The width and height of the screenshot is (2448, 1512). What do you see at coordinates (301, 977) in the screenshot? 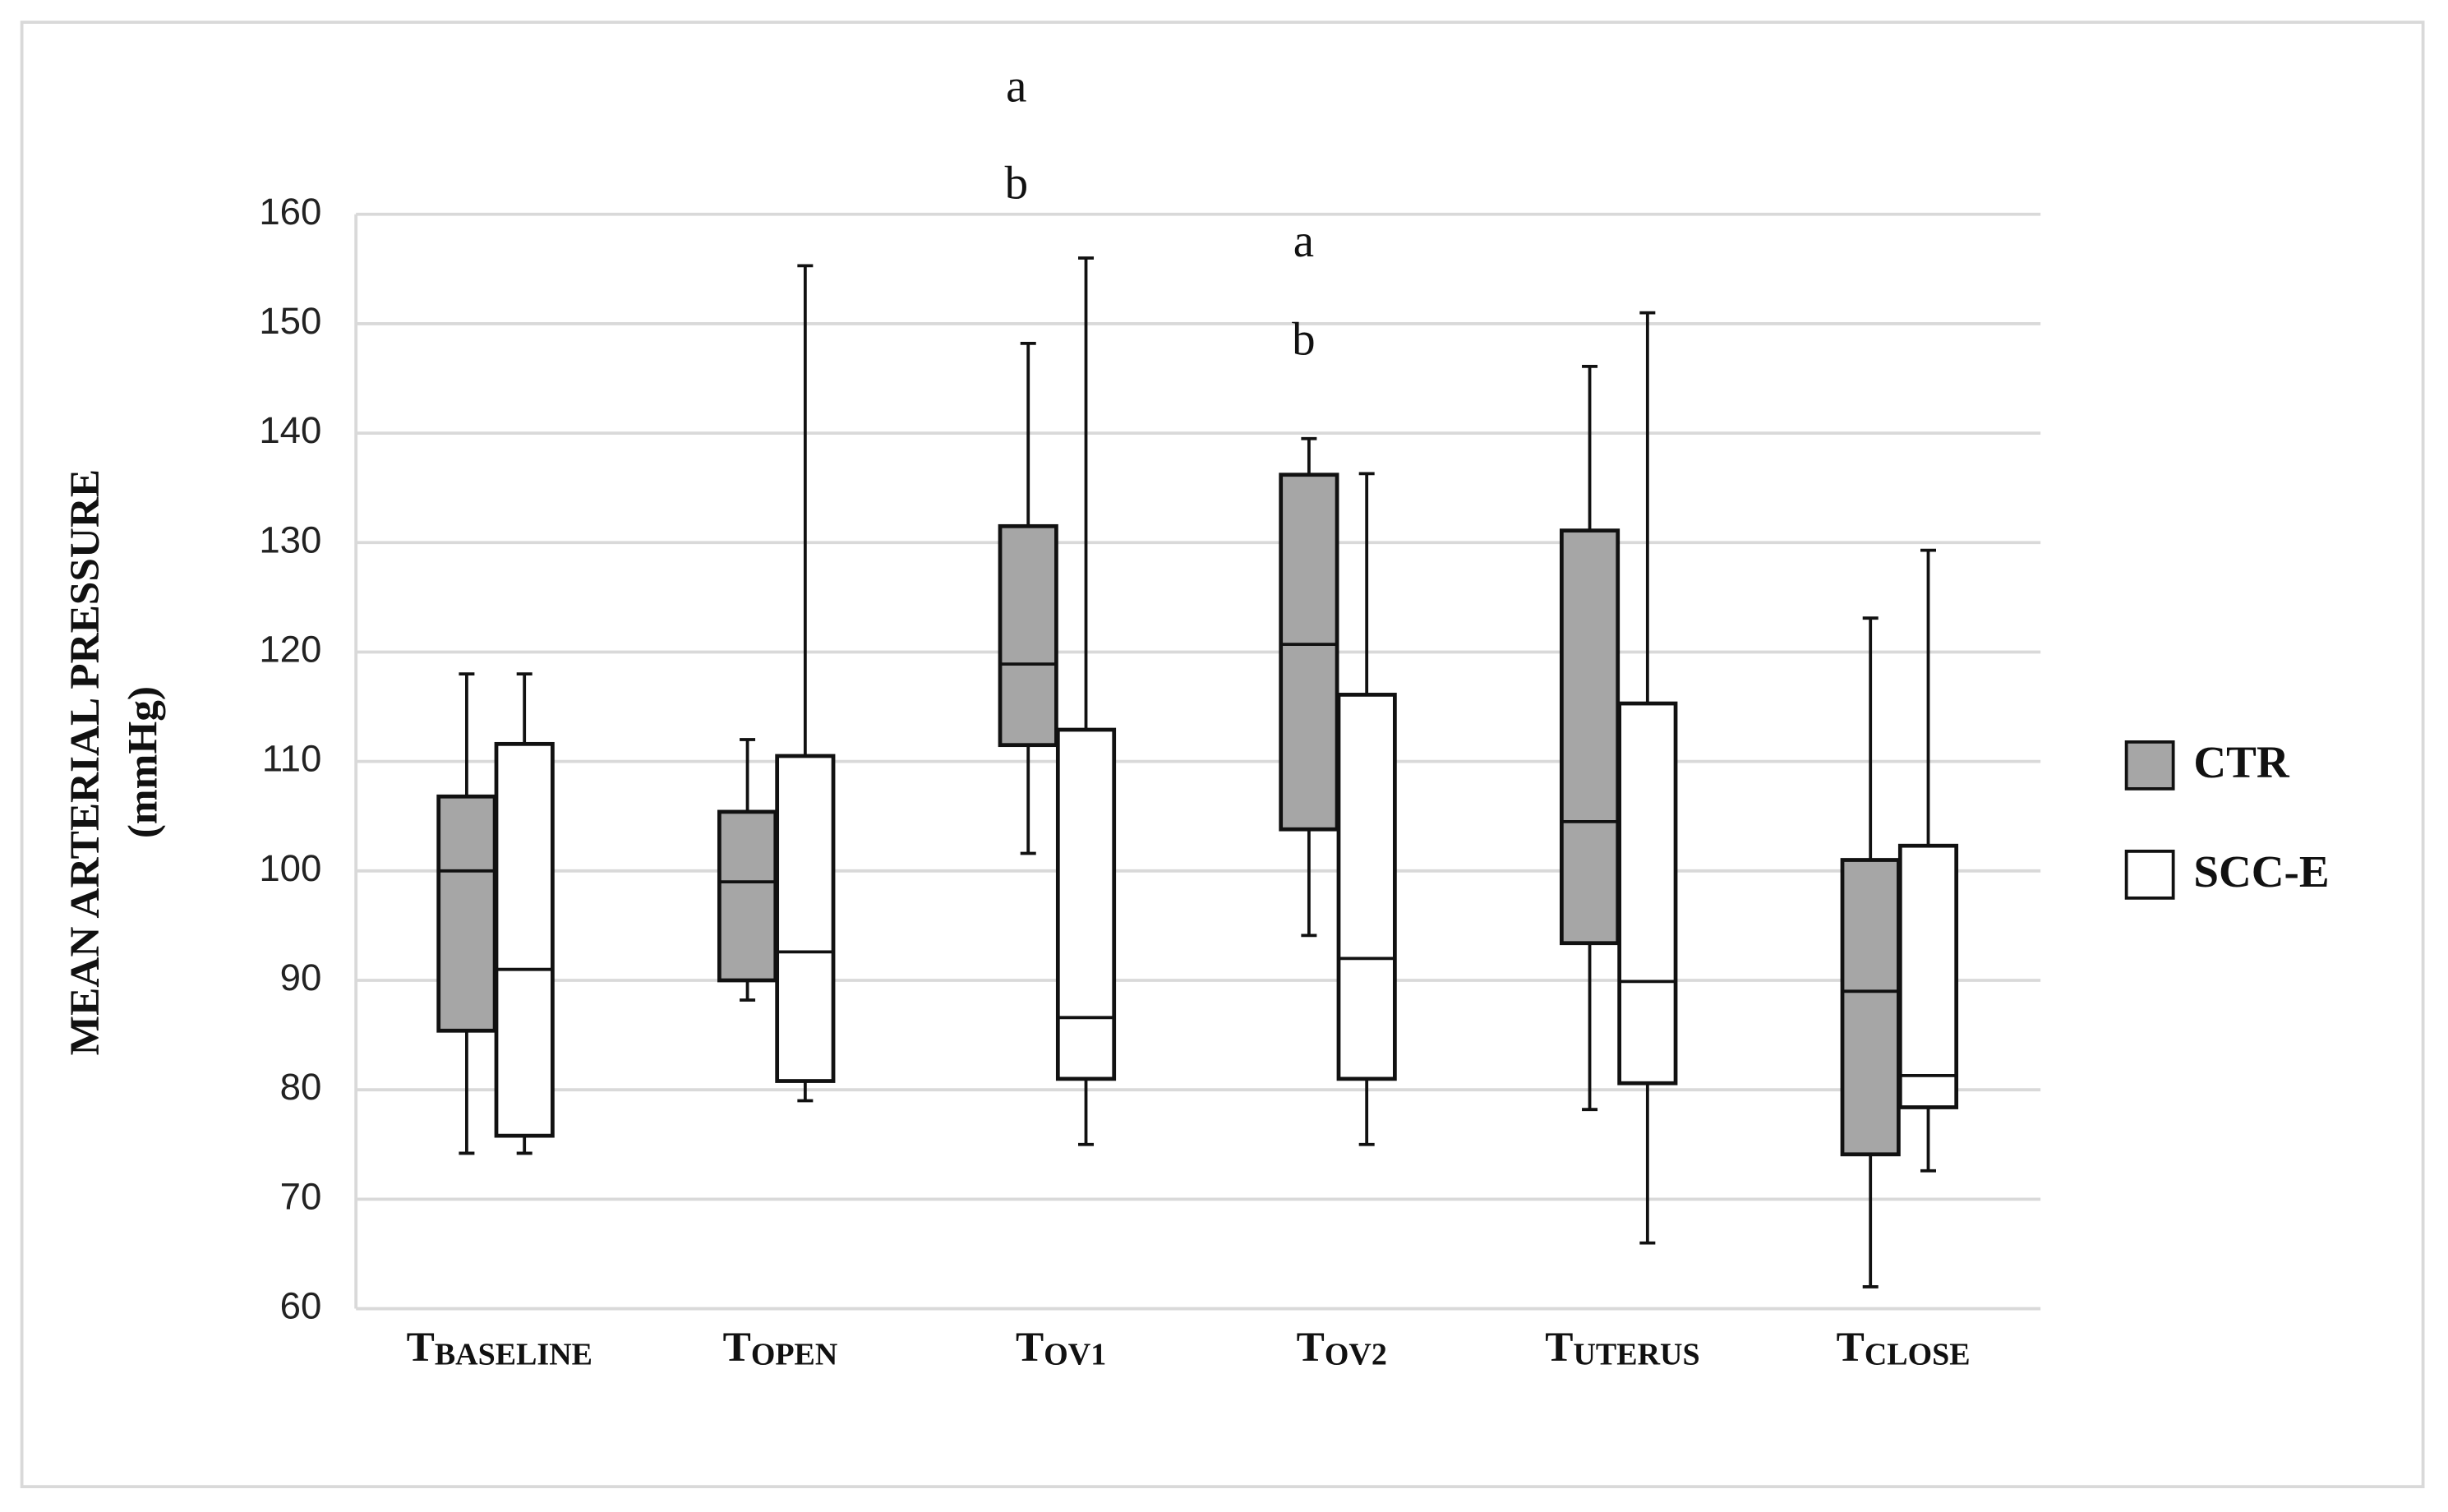
I see `y-tick-label: 90` at bounding box center [301, 977].